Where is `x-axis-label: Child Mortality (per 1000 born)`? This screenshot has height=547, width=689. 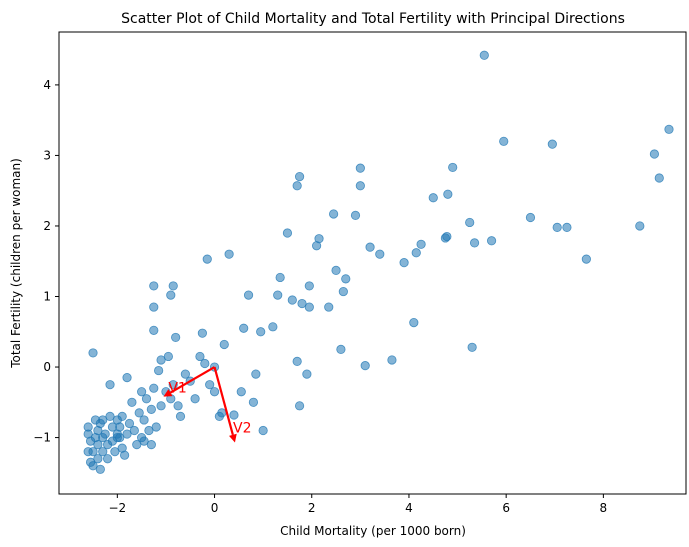 x-axis-label: Child Mortality (per 1000 born) is located at coordinates (373, 531).